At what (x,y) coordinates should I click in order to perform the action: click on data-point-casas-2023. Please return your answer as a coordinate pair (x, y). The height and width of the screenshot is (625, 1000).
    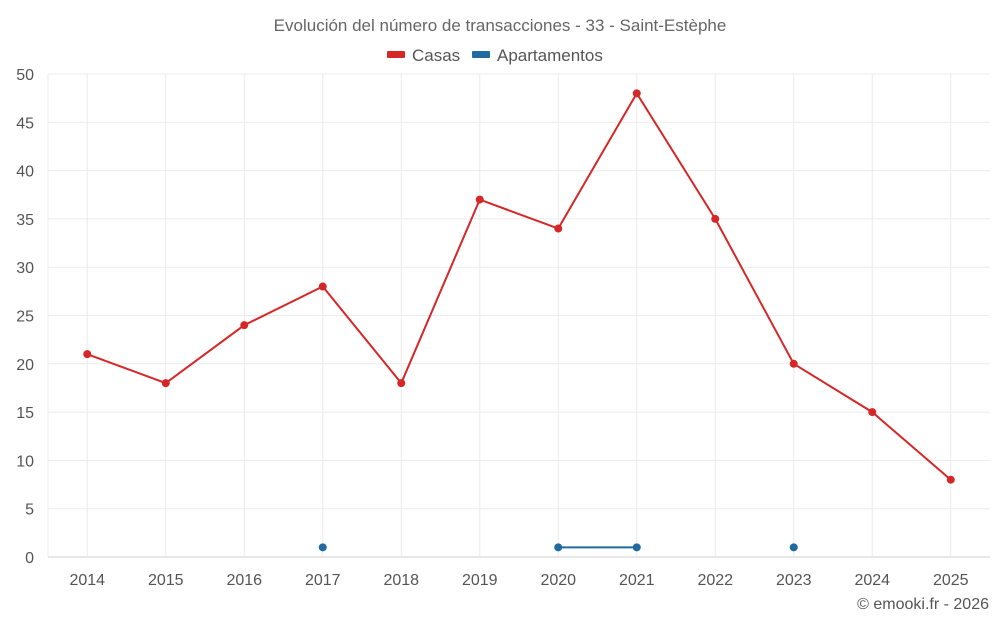
    Looking at the image, I should click on (793, 363).